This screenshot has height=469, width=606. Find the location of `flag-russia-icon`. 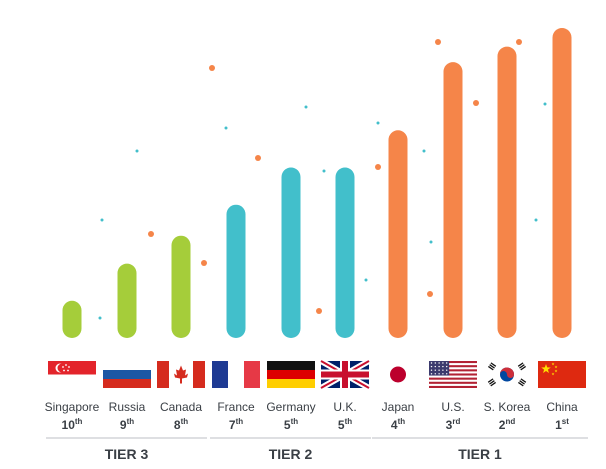

flag-russia-icon is located at coordinates (127, 374).